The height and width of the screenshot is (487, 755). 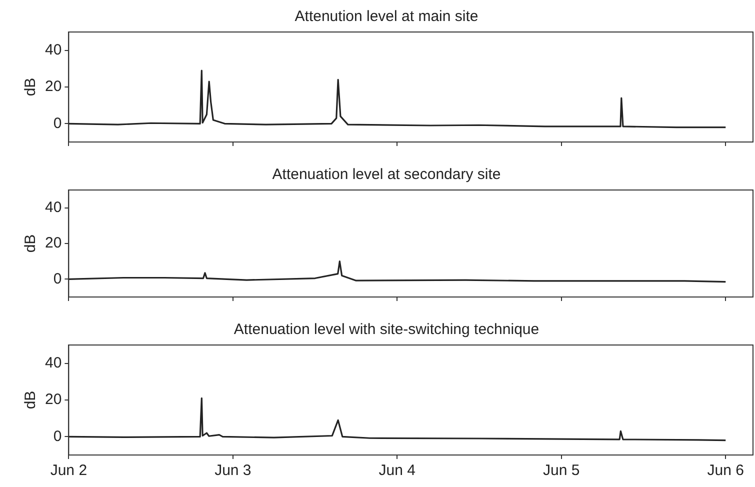 I want to click on chart-title: Attenuation level at secondary site, so click(x=386, y=175).